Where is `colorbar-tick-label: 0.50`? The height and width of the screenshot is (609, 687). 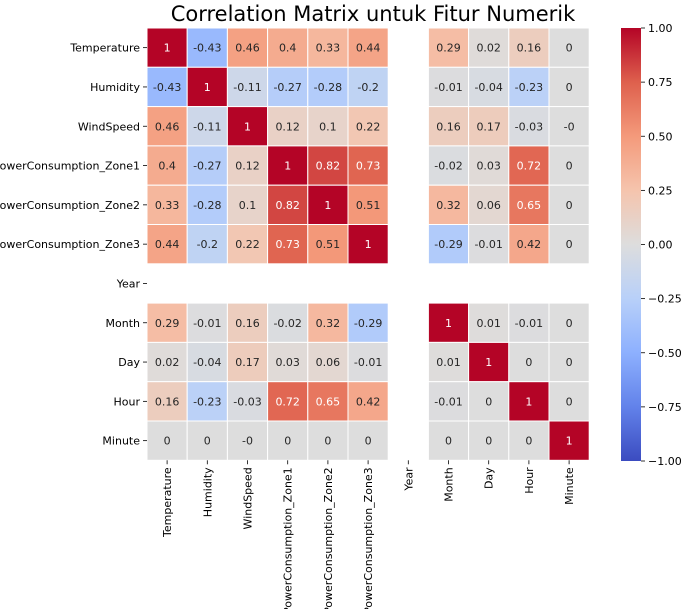 colorbar-tick-label: 0.50 is located at coordinates (660, 136).